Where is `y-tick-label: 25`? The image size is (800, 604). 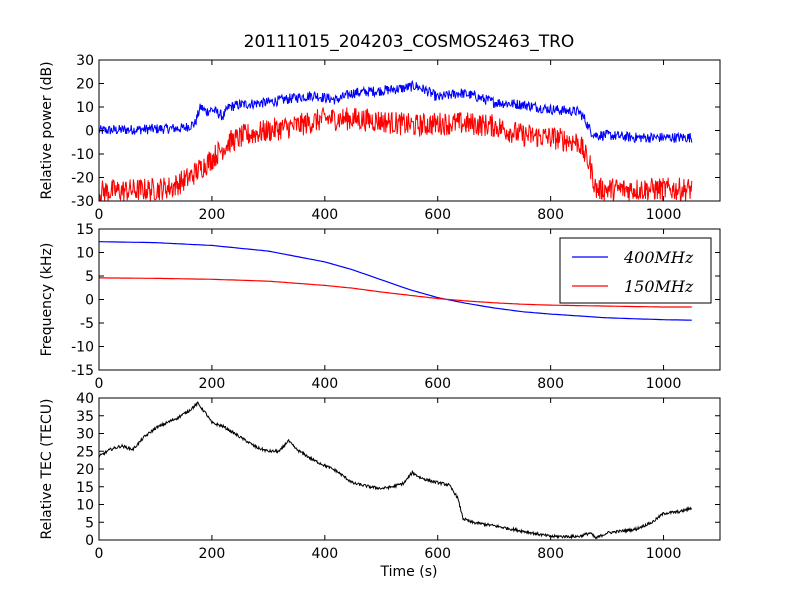
y-tick-label: 25 is located at coordinates (85, 452).